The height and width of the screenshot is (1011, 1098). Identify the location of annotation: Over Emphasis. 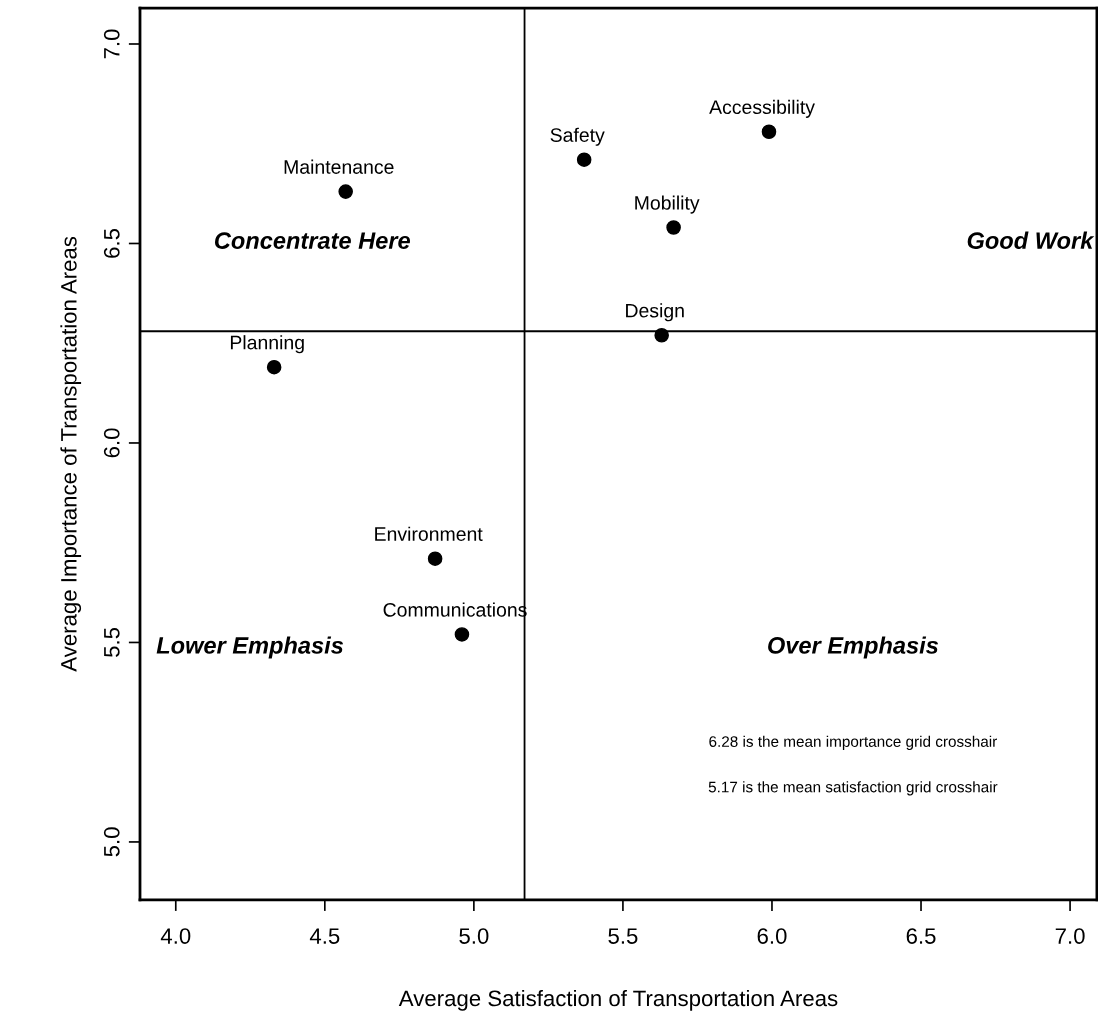
(853, 647).